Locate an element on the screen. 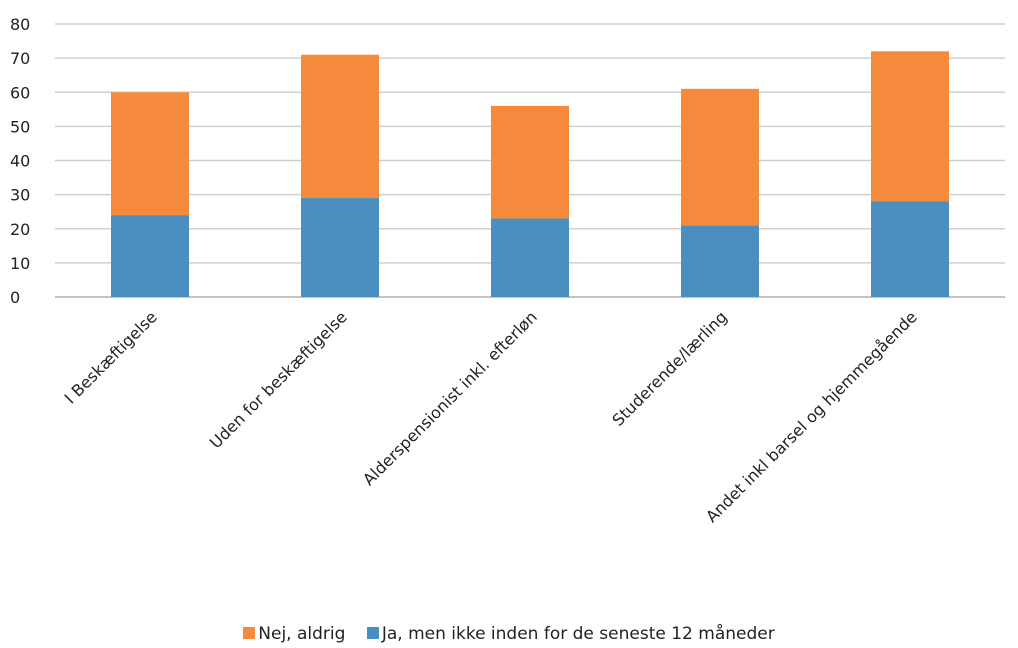 The width and height of the screenshot is (1018, 648). y-tick-label-60: 60 is located at coordinates (20, 92).